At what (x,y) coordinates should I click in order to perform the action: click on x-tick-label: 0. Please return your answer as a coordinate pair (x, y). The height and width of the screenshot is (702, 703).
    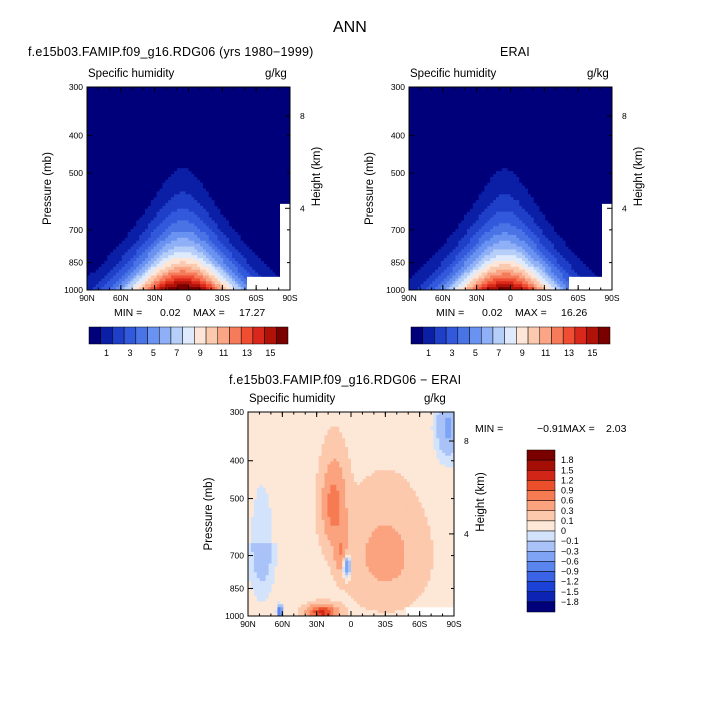
    Looking at the image, I should click on (188, 298).